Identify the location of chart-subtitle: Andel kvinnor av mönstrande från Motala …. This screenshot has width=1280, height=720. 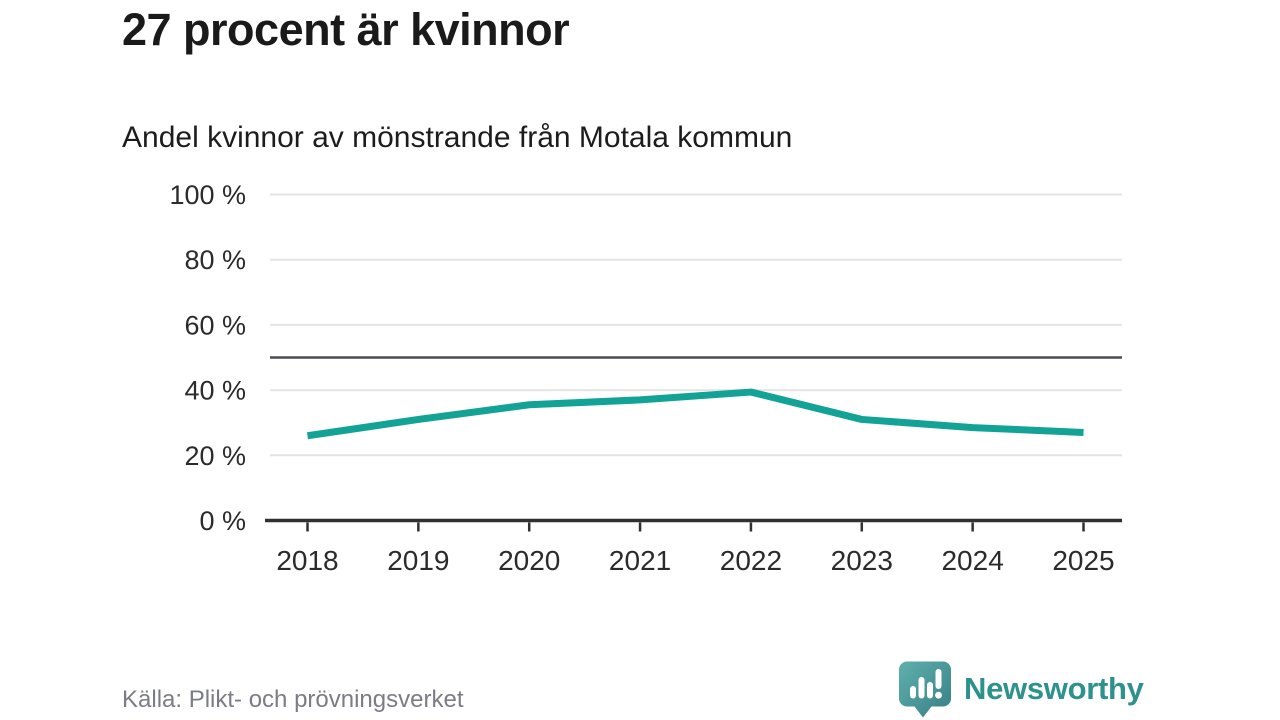
(457, 137).